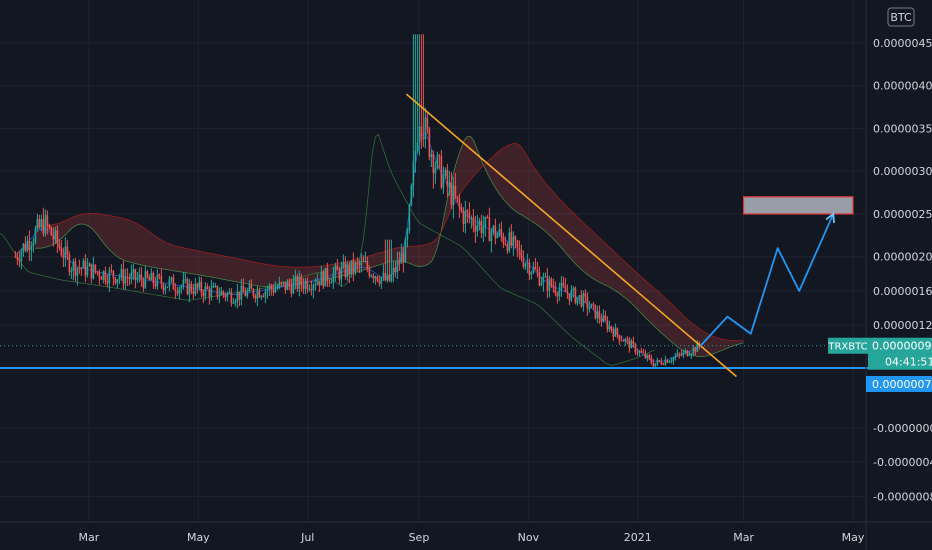  What do you see at coordinates (529, 537) in the screenshot?
I see `x-tick-label: Nov` at bounding box center [529, 537].